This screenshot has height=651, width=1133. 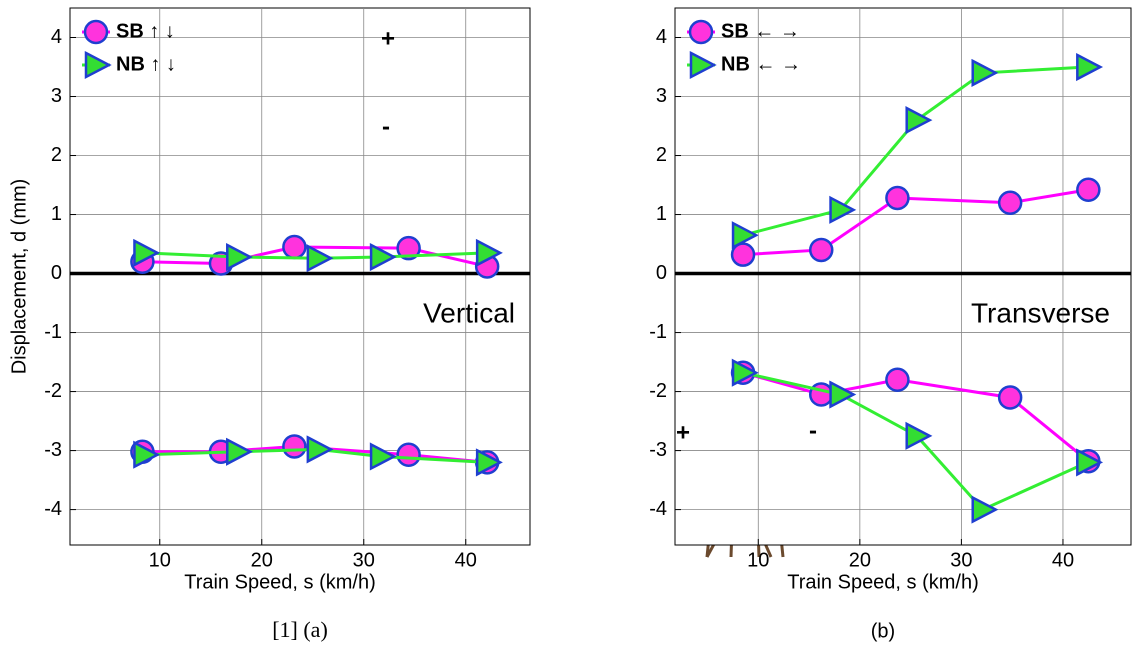 I want to click on annotation: Vertical, so click(x=469, y=312).